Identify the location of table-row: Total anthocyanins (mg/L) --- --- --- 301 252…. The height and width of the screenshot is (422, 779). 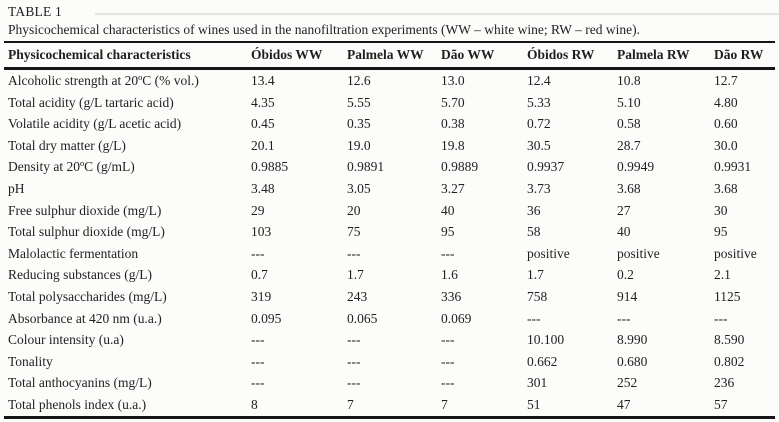
(389, 383).